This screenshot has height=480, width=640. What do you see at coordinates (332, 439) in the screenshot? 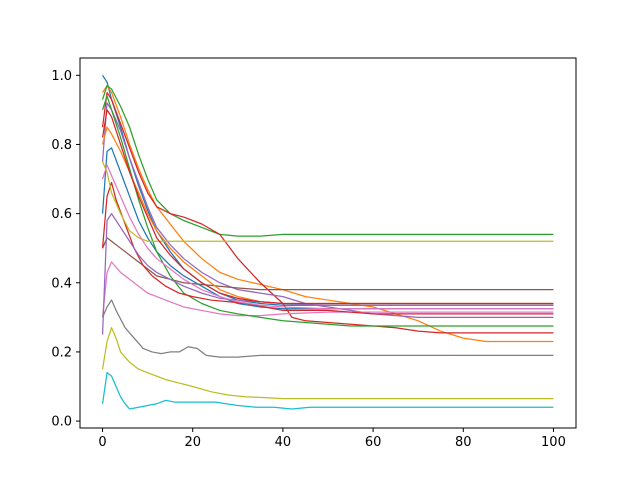
I see `x-axis: 0 20 40 60 80 100` at bounding box center [332, 439].